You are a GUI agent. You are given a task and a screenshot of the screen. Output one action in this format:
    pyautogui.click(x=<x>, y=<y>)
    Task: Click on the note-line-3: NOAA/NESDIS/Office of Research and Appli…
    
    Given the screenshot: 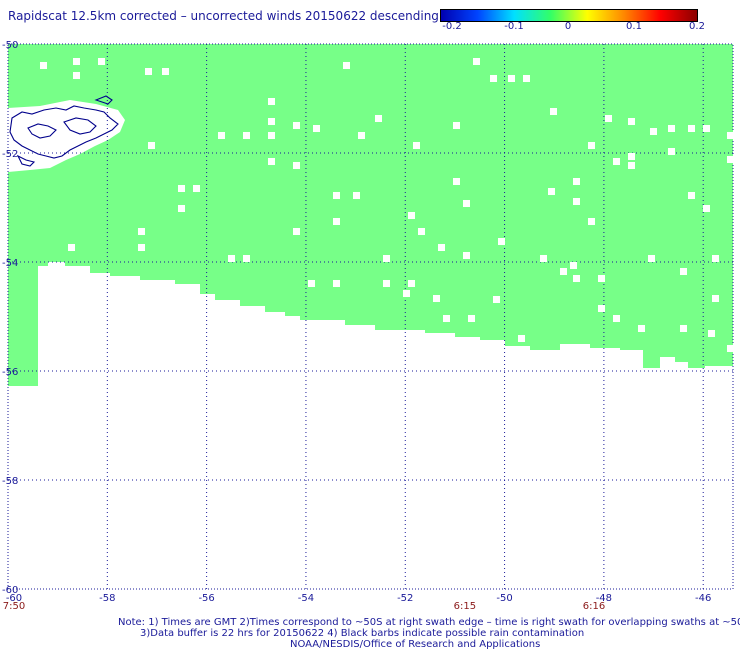 What is the action you would take?
    pyautogui.click(x=415, y=644)
    